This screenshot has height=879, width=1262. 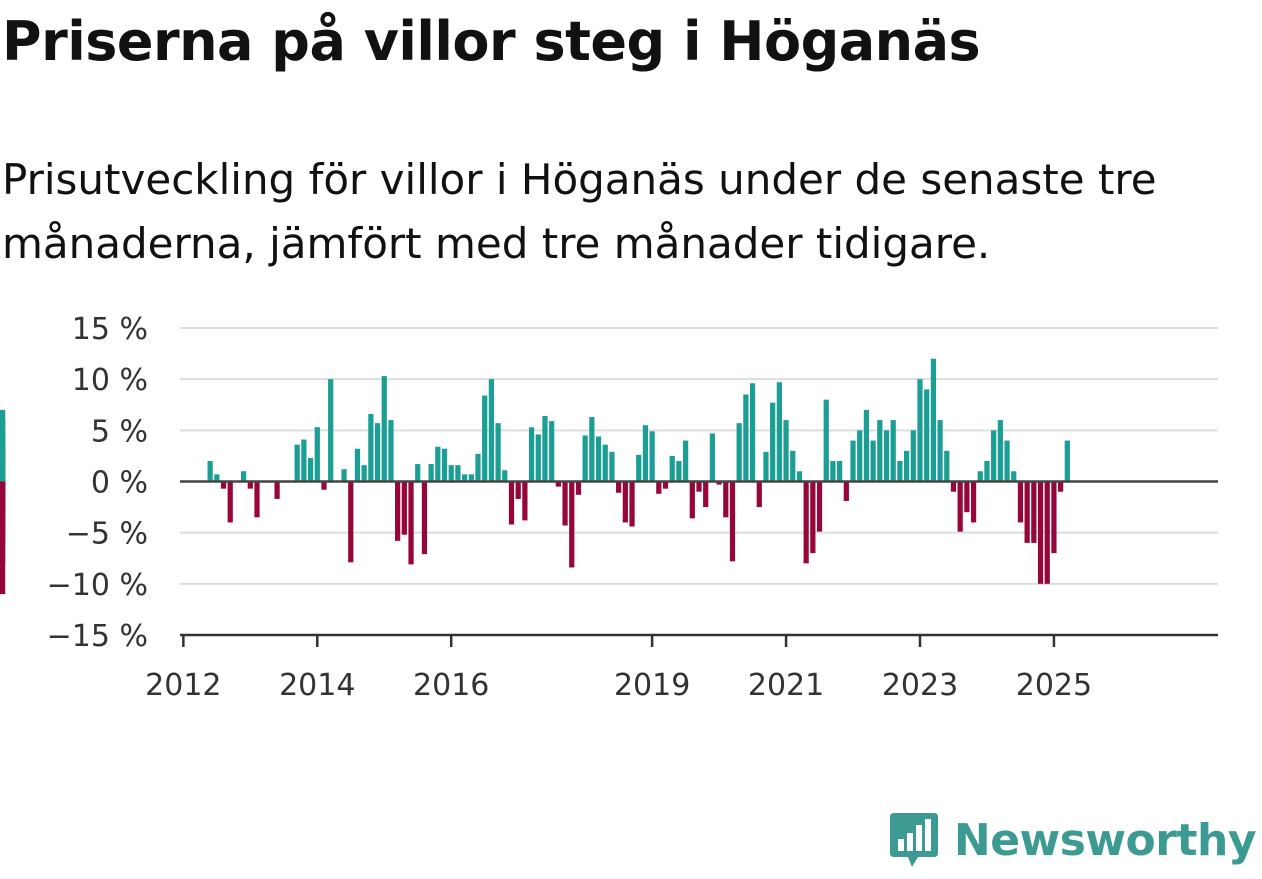 I want to click on x-tick-label: 2014, so click(x=317, y=685).